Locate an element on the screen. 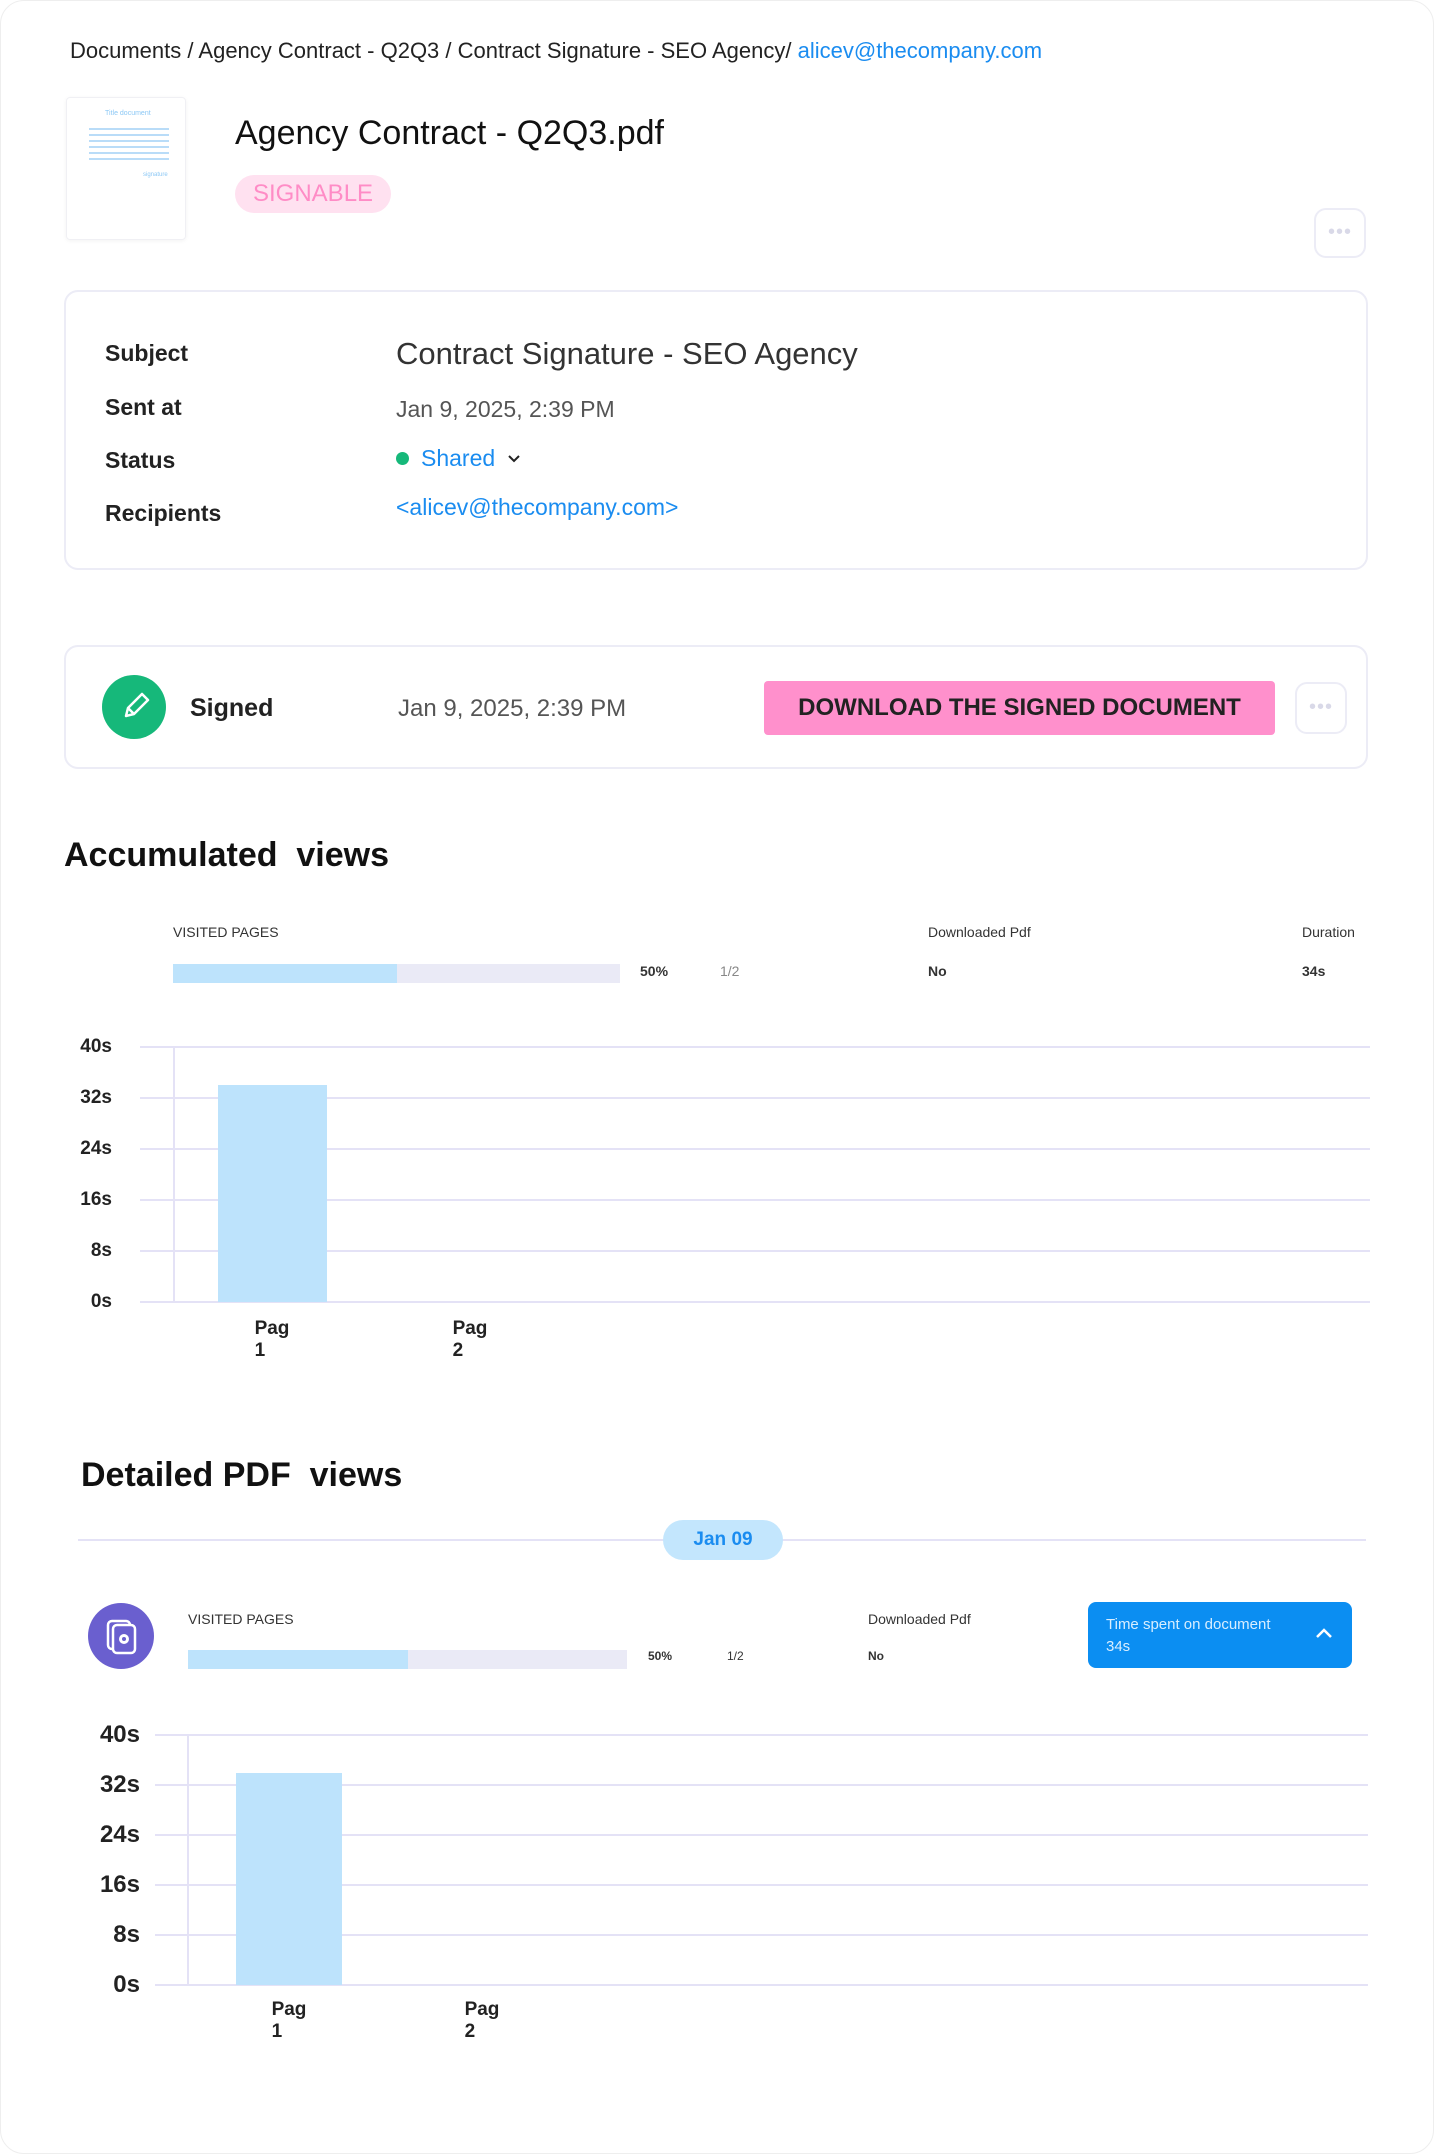  recipients-label: Recipients is located at coordinates (163, 513).